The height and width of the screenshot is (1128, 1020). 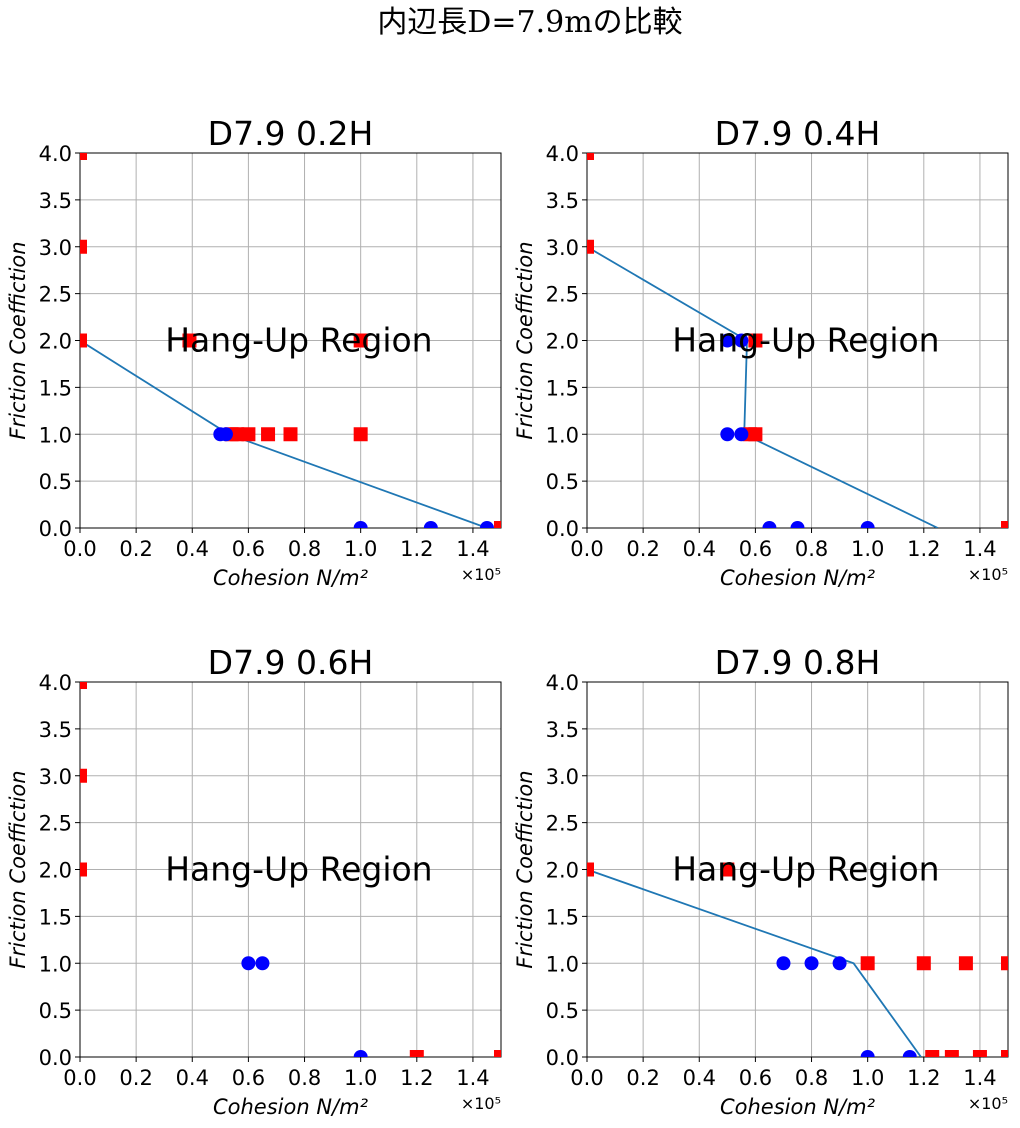 I want to click on subplot-title: D7.9 0.8H, so click(x=798, y=662).